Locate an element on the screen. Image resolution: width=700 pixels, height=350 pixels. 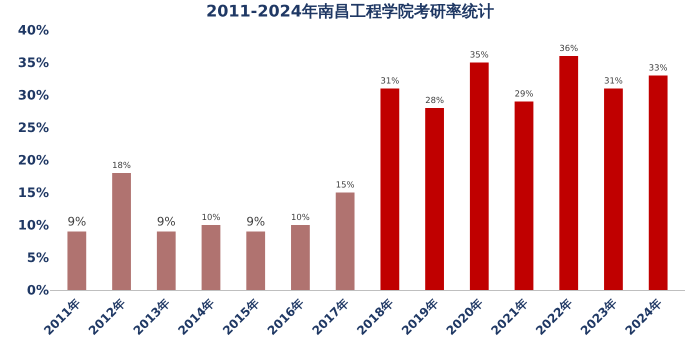
y-tick-label: 15% is located at coordinates (33, 194).